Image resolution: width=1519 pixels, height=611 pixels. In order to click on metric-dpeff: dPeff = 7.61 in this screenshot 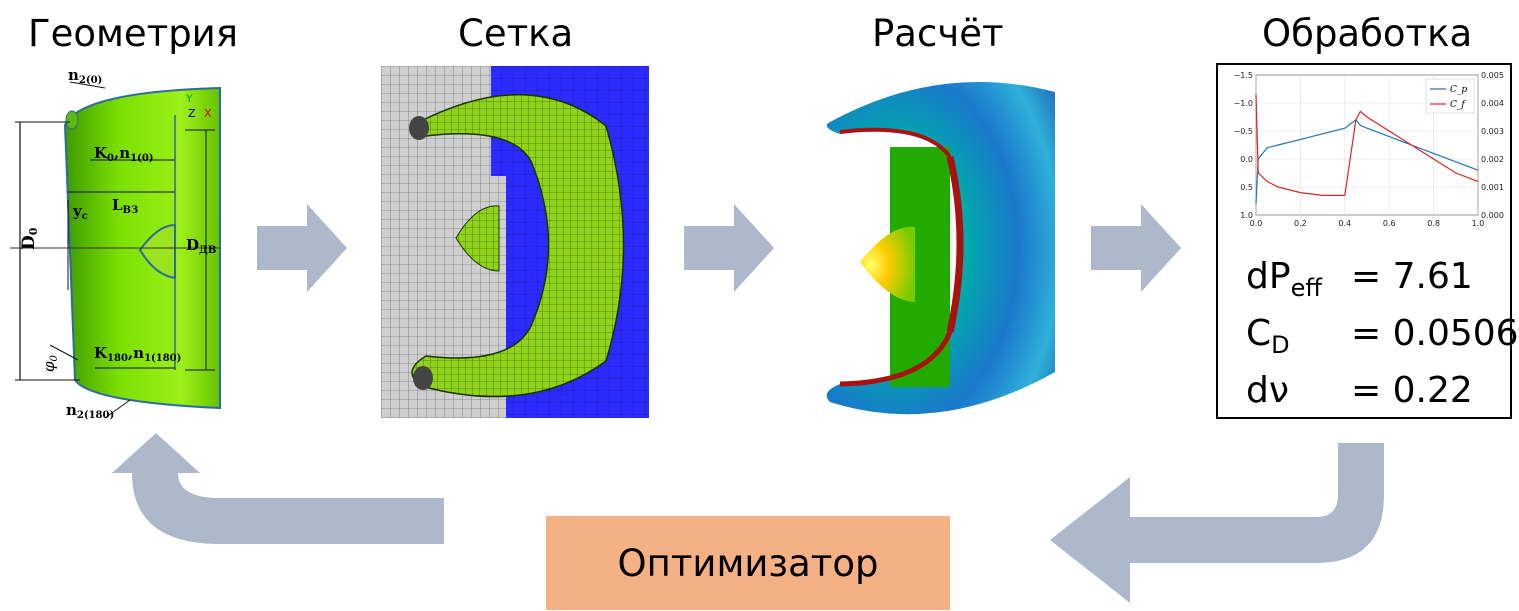, I will do `click(1359, 279)`.